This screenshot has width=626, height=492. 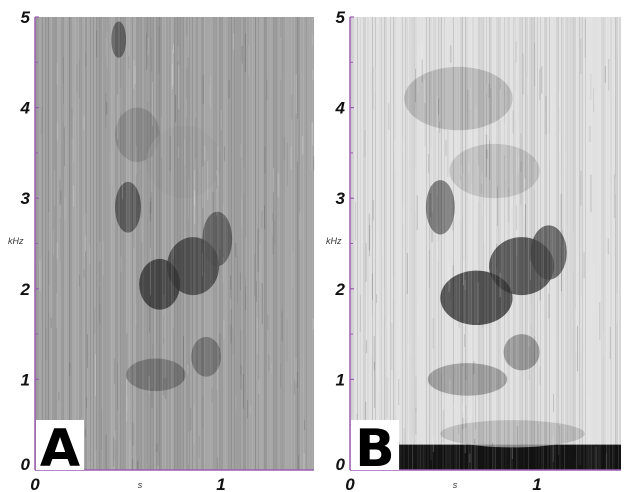 What do you see at coordinates (505, 457) in the screenshot?
I see `low-frequency-band` at bounding box center [505, 457].